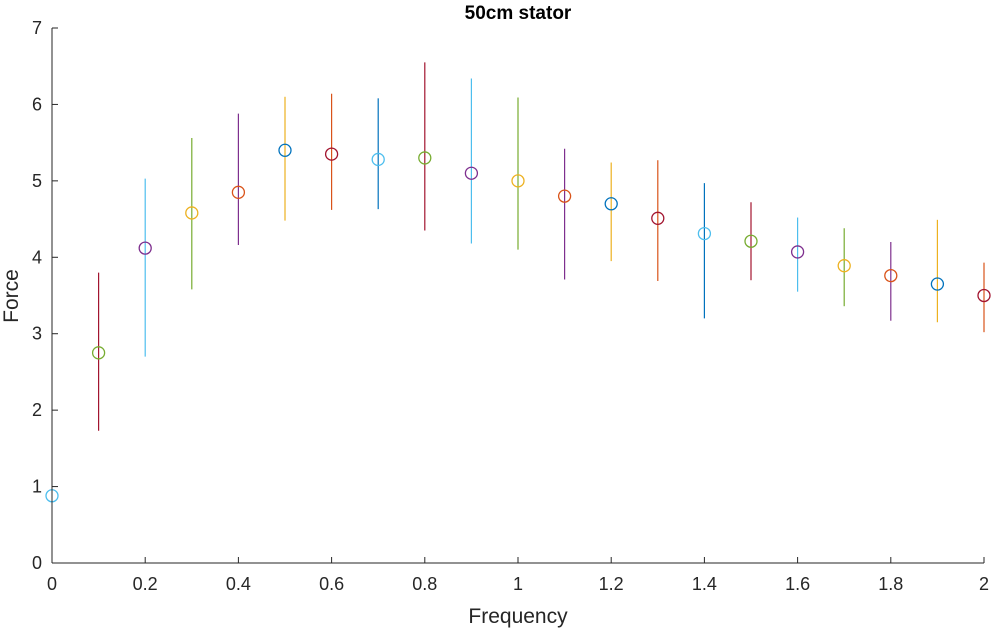  What do you see at coordinates (37, 487) in the screenshot?
I see `y-tick-label: 1` at bounding box center [37, 487].